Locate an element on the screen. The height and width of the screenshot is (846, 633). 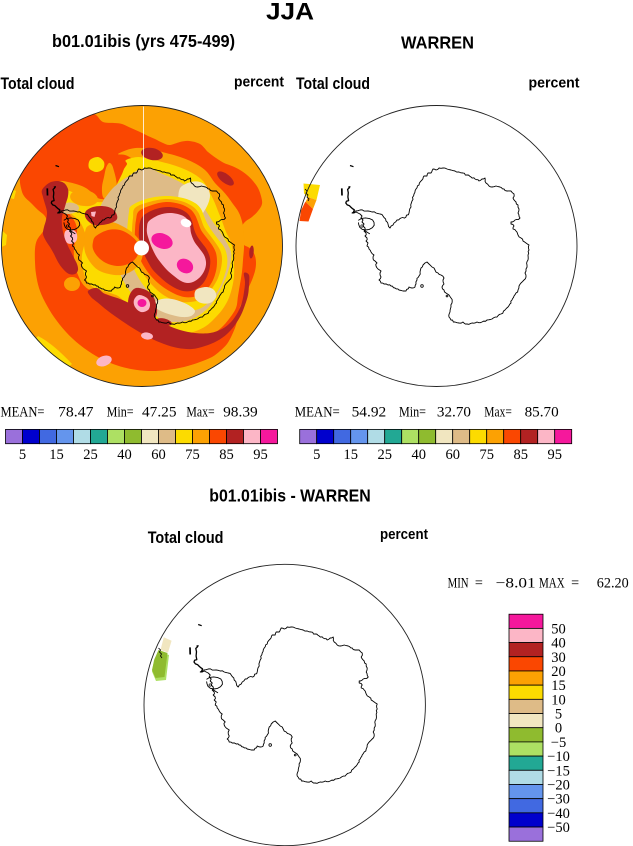
svg-text: b01.01ibis (yrs 475-499) is located at coordinates (143, 41).